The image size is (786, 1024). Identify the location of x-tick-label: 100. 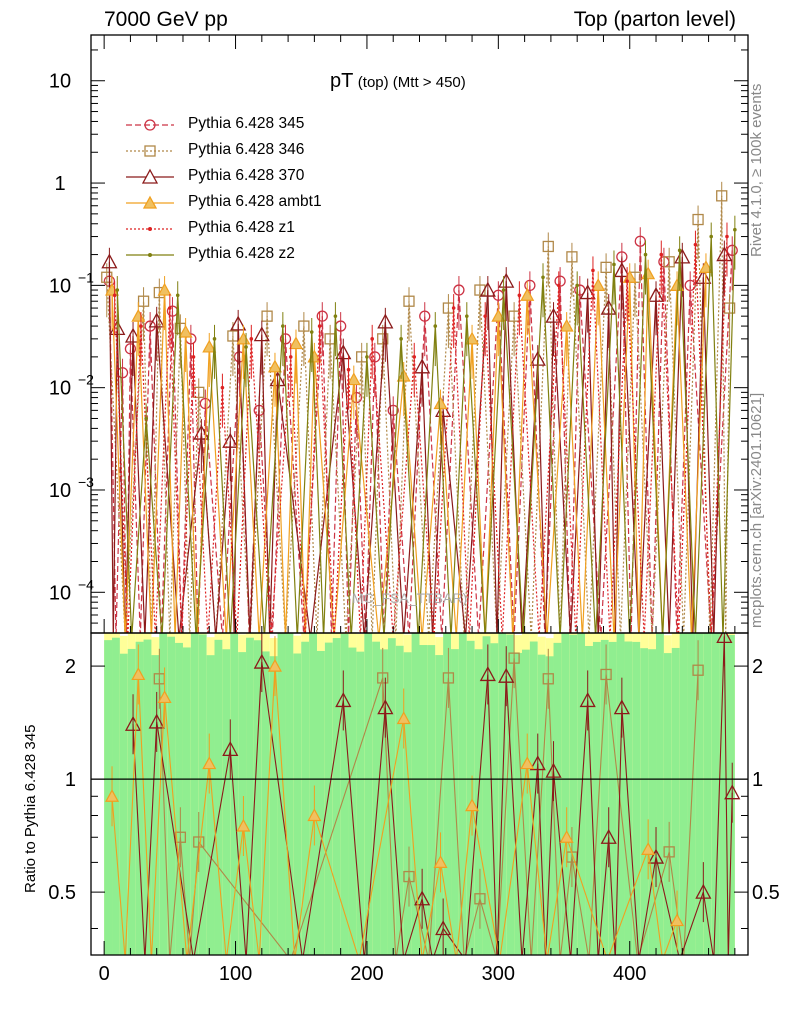
(235, 974).